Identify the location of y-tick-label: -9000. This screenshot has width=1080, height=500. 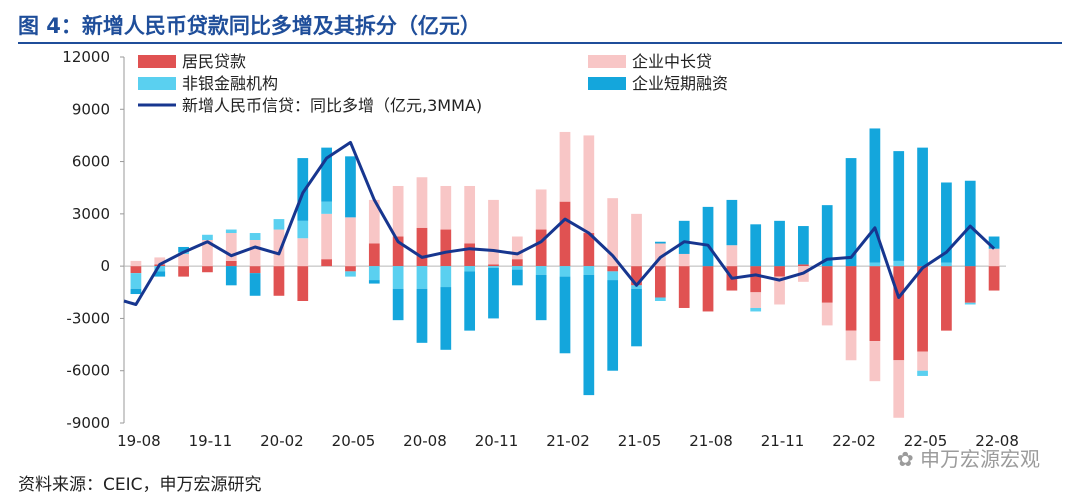
(88, 423).